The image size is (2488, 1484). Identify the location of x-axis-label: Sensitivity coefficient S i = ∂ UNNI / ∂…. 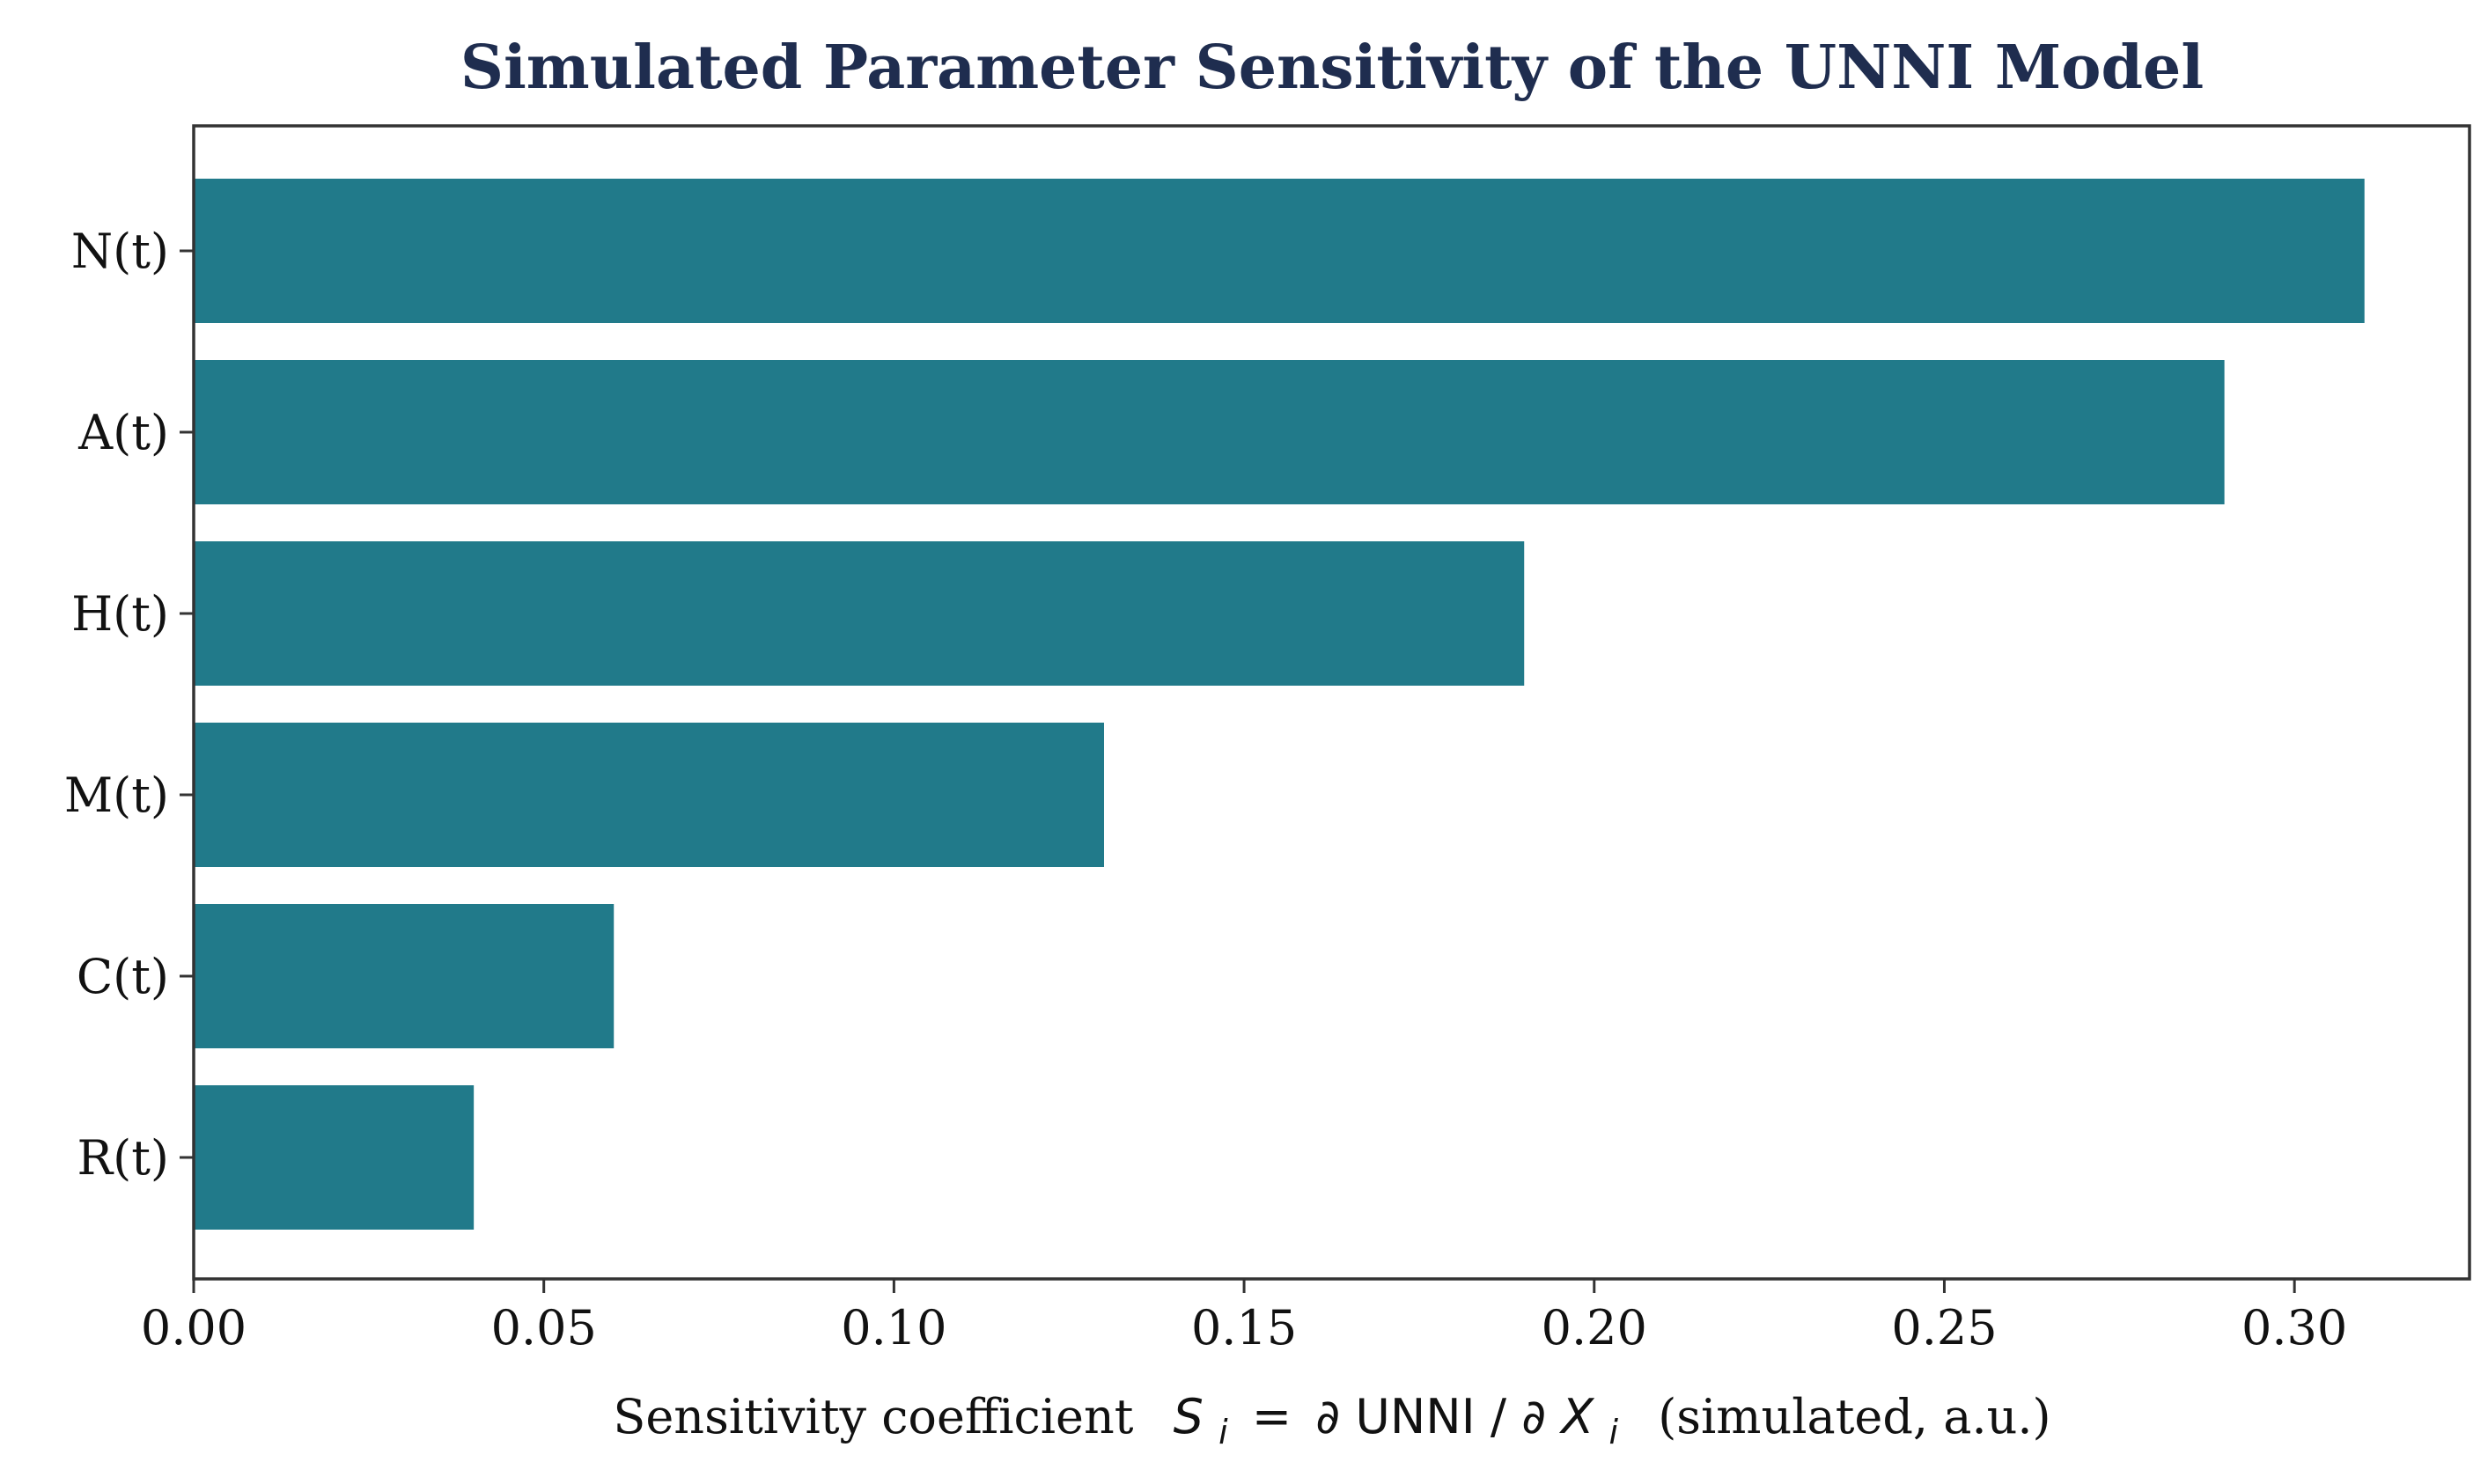
(1331, 1422).